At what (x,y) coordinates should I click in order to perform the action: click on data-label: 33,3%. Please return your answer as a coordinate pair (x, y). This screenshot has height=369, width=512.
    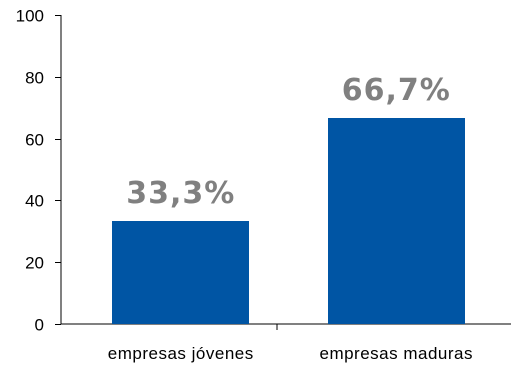
    Looking at the image, I should click on (180, 193).